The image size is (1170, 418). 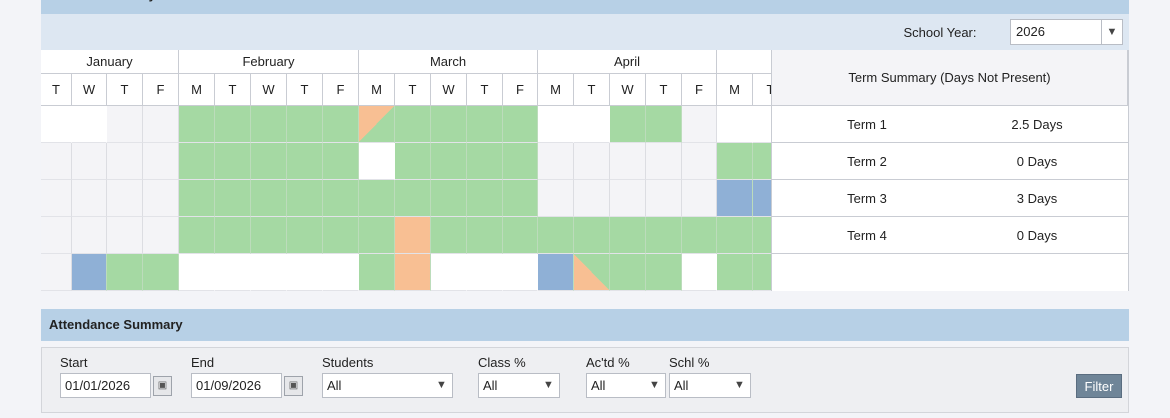 What do you see at coordinates (950, 78) in the screenshot?
I see `term-summary-header: Term Summary (Days Not Present)` at bounding box center [950, 78].